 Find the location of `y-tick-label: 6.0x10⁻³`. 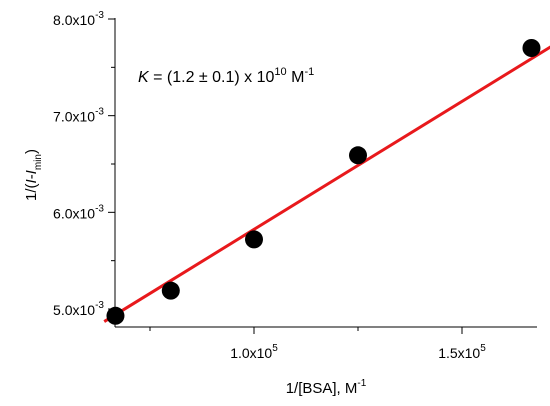

y-tick-label: 6.0x10⁻³ is located at coordinates (78, 212).